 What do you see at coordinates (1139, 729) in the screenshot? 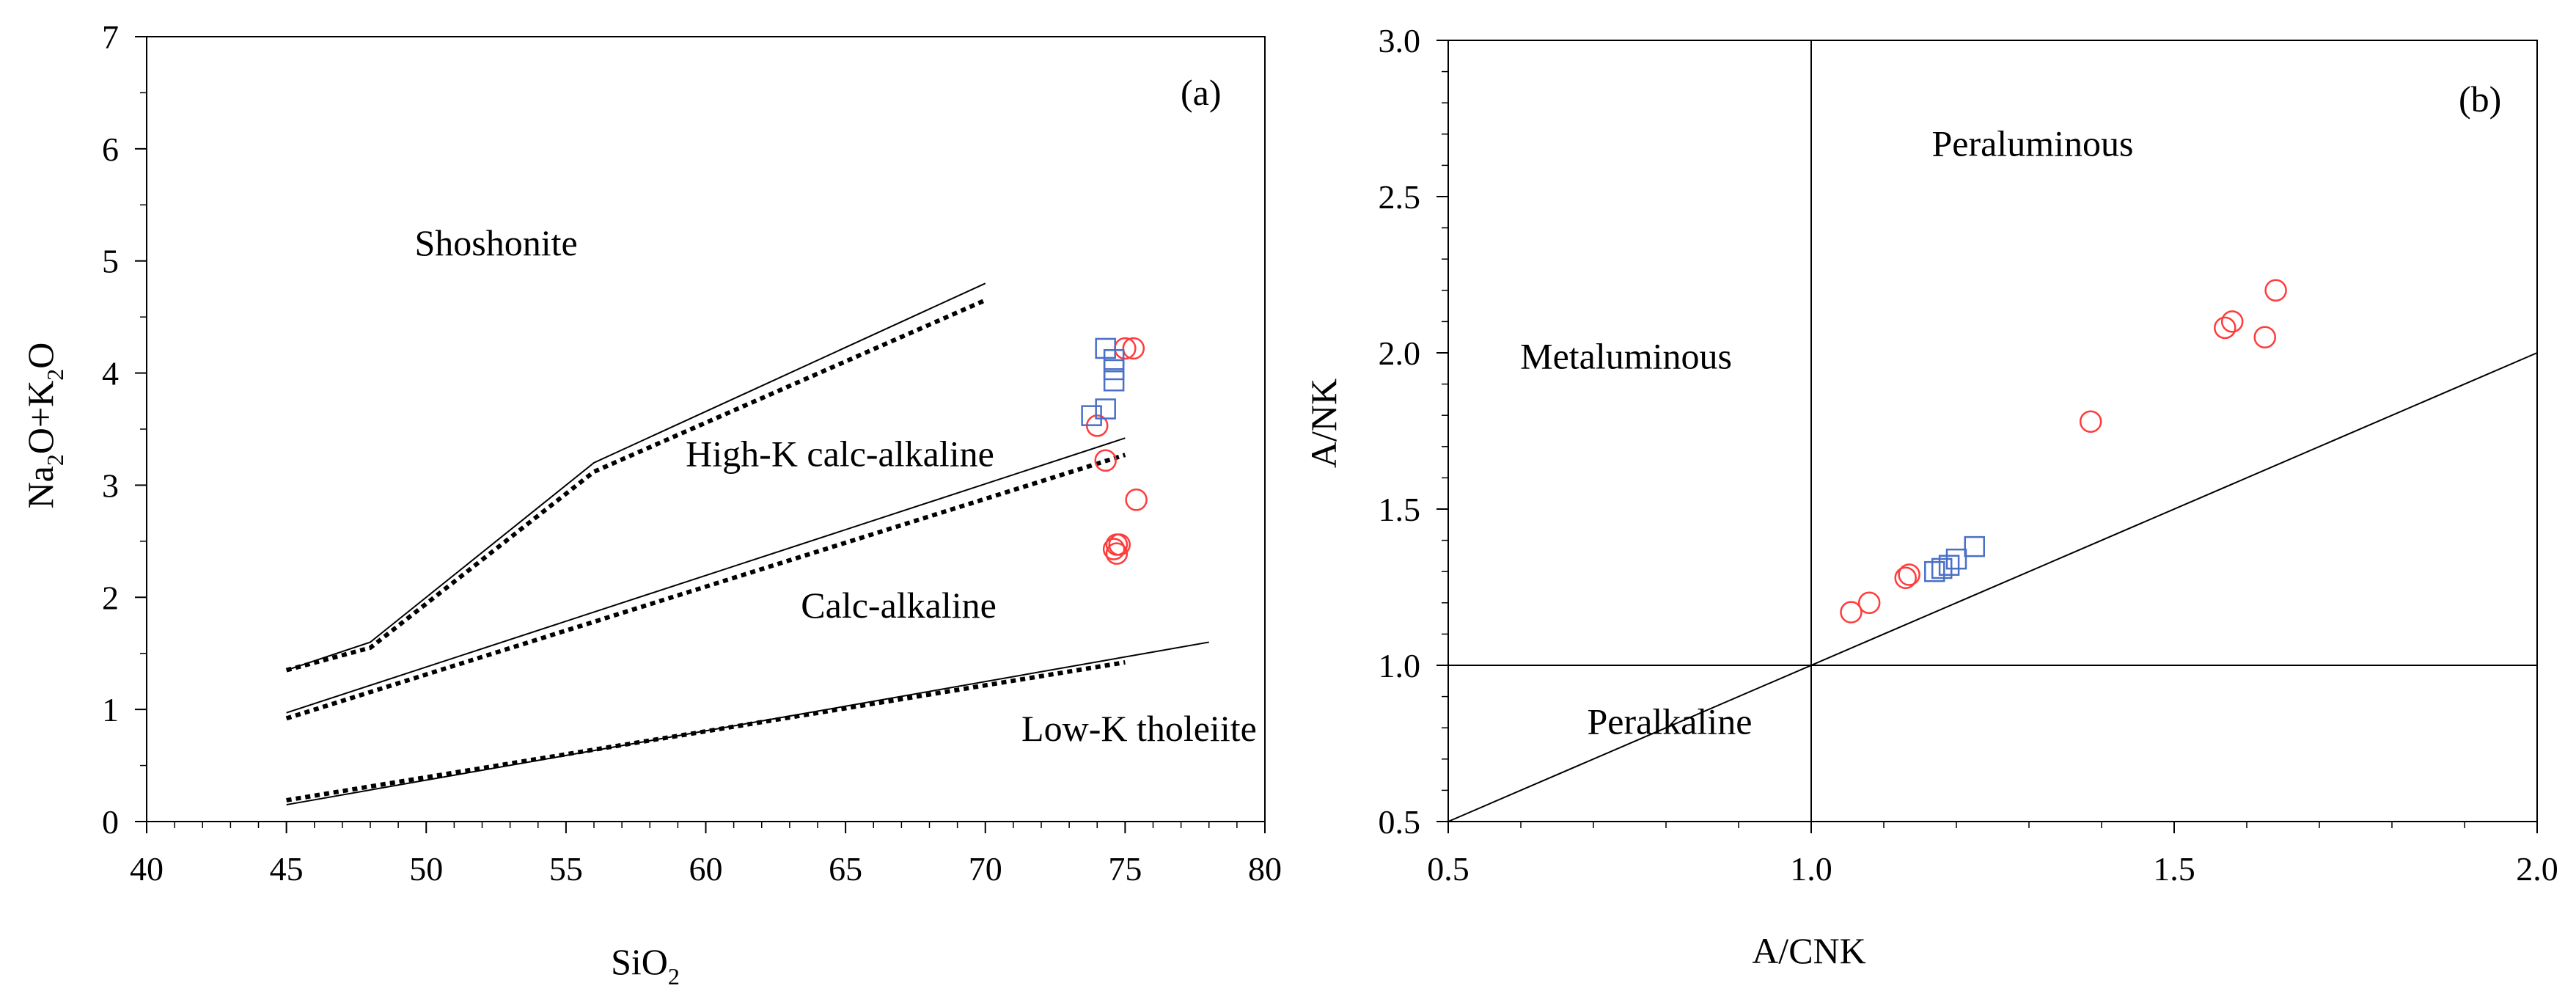
I see `region-label: Low-K tholeiite` at bounding box center [1139, 729].